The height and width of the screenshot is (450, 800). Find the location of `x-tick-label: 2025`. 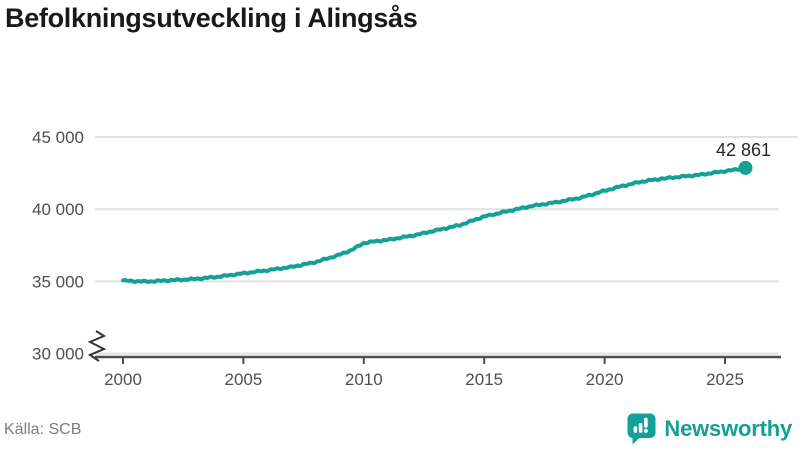

x-tick-label: 2025 is located at coordinates (725, 379).